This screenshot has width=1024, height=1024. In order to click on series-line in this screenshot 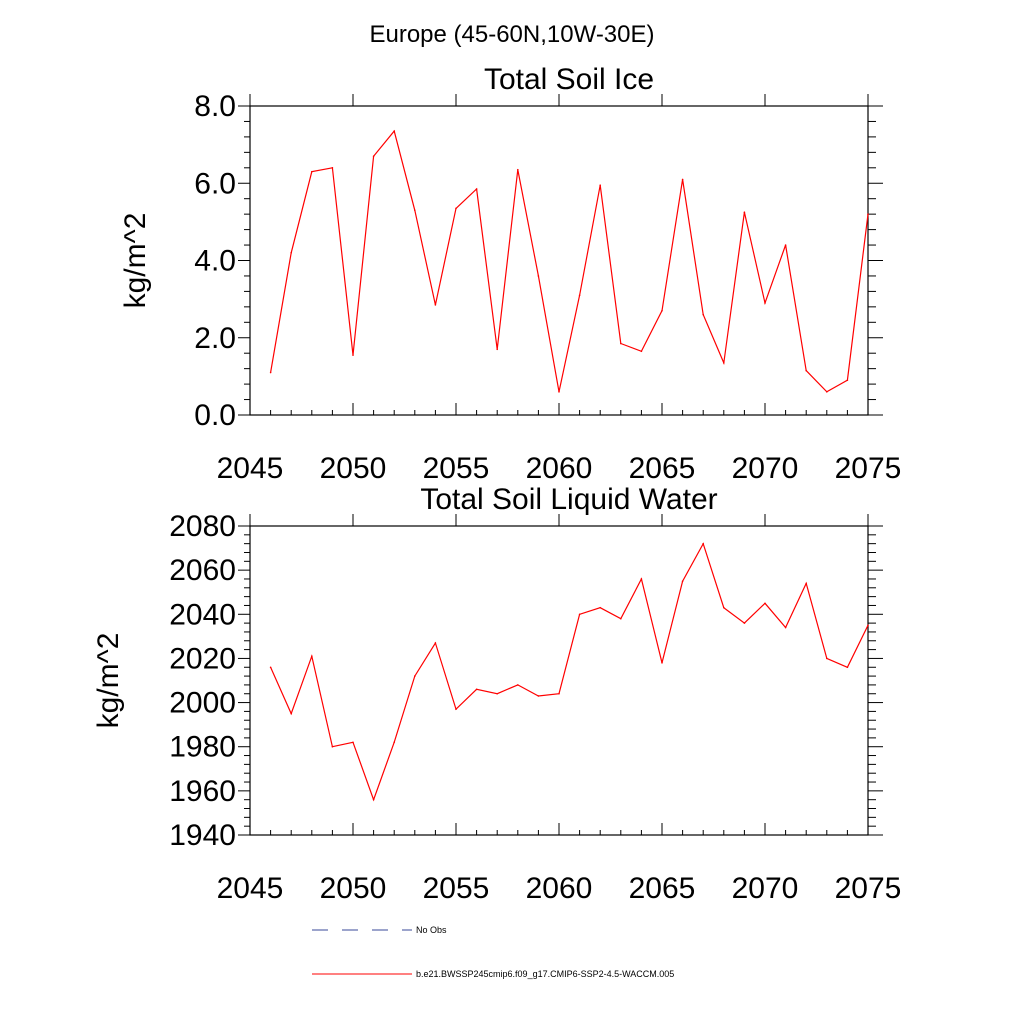, I will do `click(569, 672)`.